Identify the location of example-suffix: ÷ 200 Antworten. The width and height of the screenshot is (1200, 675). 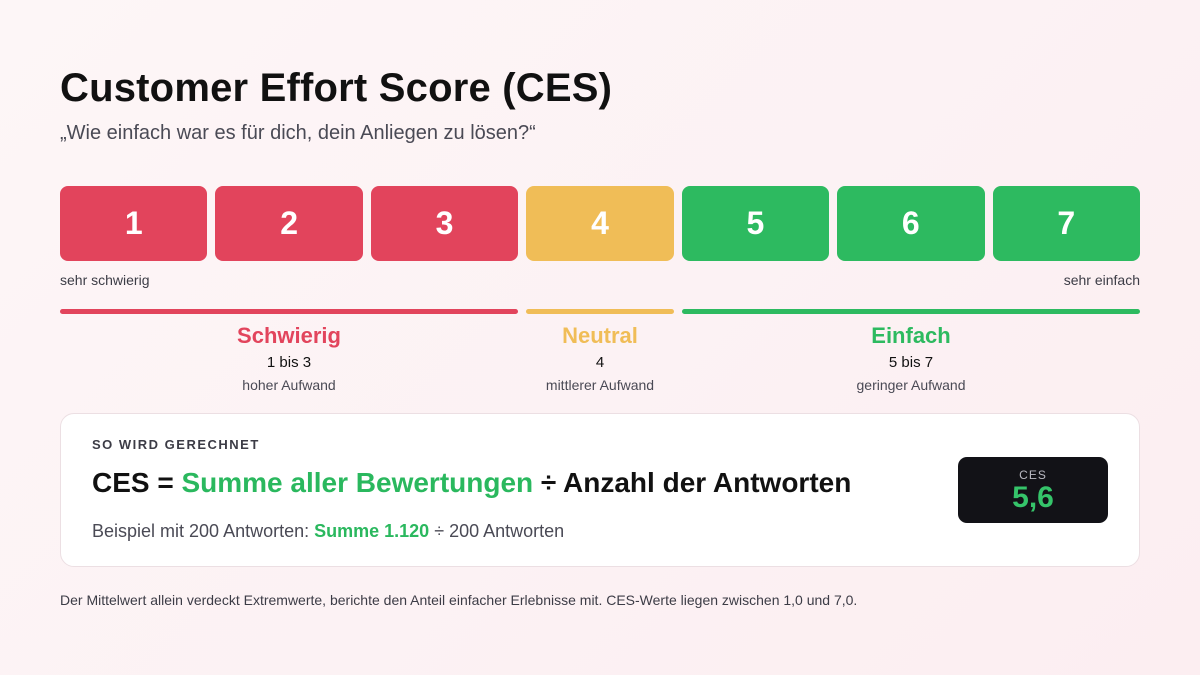
(497, 531).